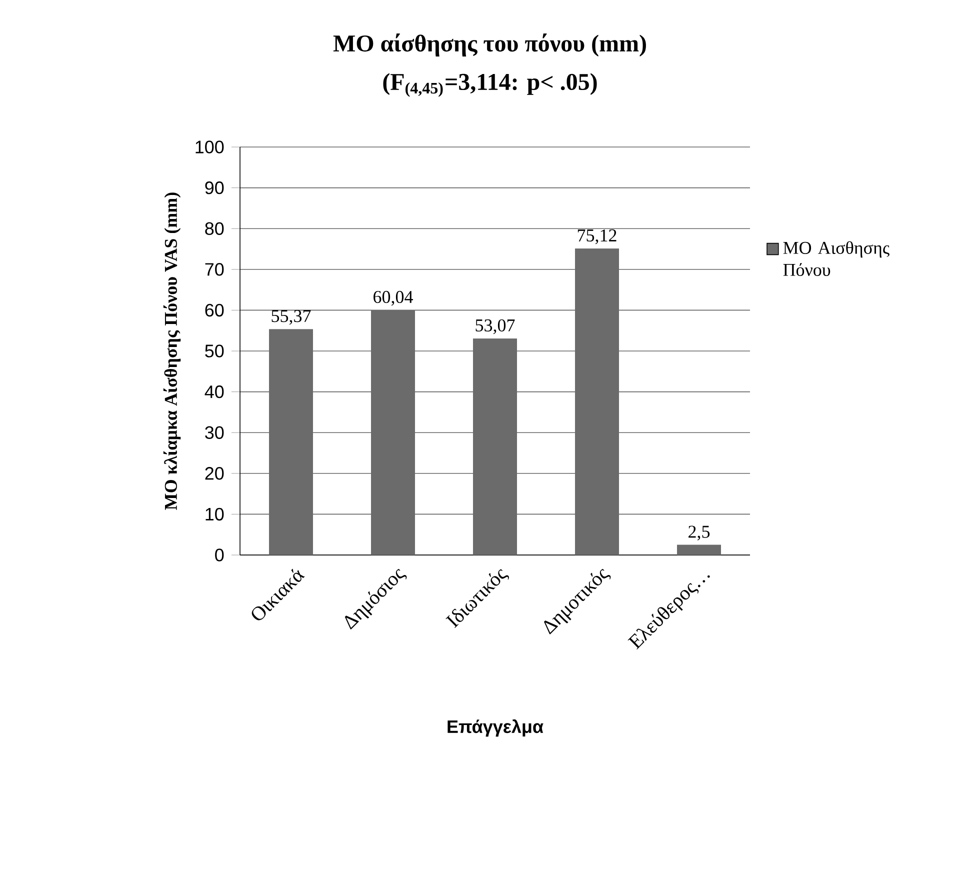  I want to click on legend-label: ΜΟ Αισθησης Πόνου, so click(836, 258).